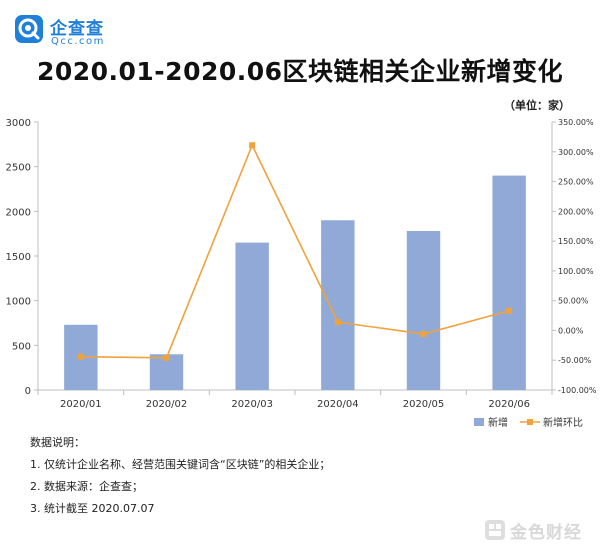 The width and height of the screenshot is (600, 550). Describe the element at coordinates (576, 122) in the screenshot. I see `y-right-tick-label: 350.00%` at that location.